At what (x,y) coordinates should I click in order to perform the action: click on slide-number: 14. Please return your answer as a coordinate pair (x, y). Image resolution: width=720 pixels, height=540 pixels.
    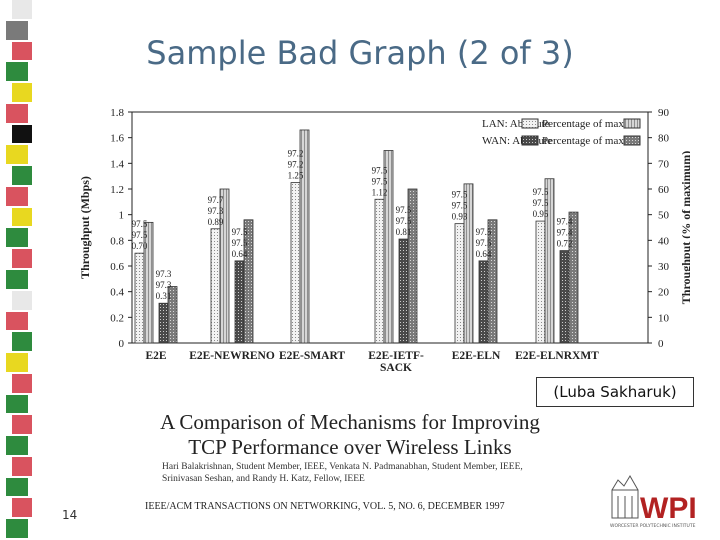
    Looking at the image, I should click on (70, 515).